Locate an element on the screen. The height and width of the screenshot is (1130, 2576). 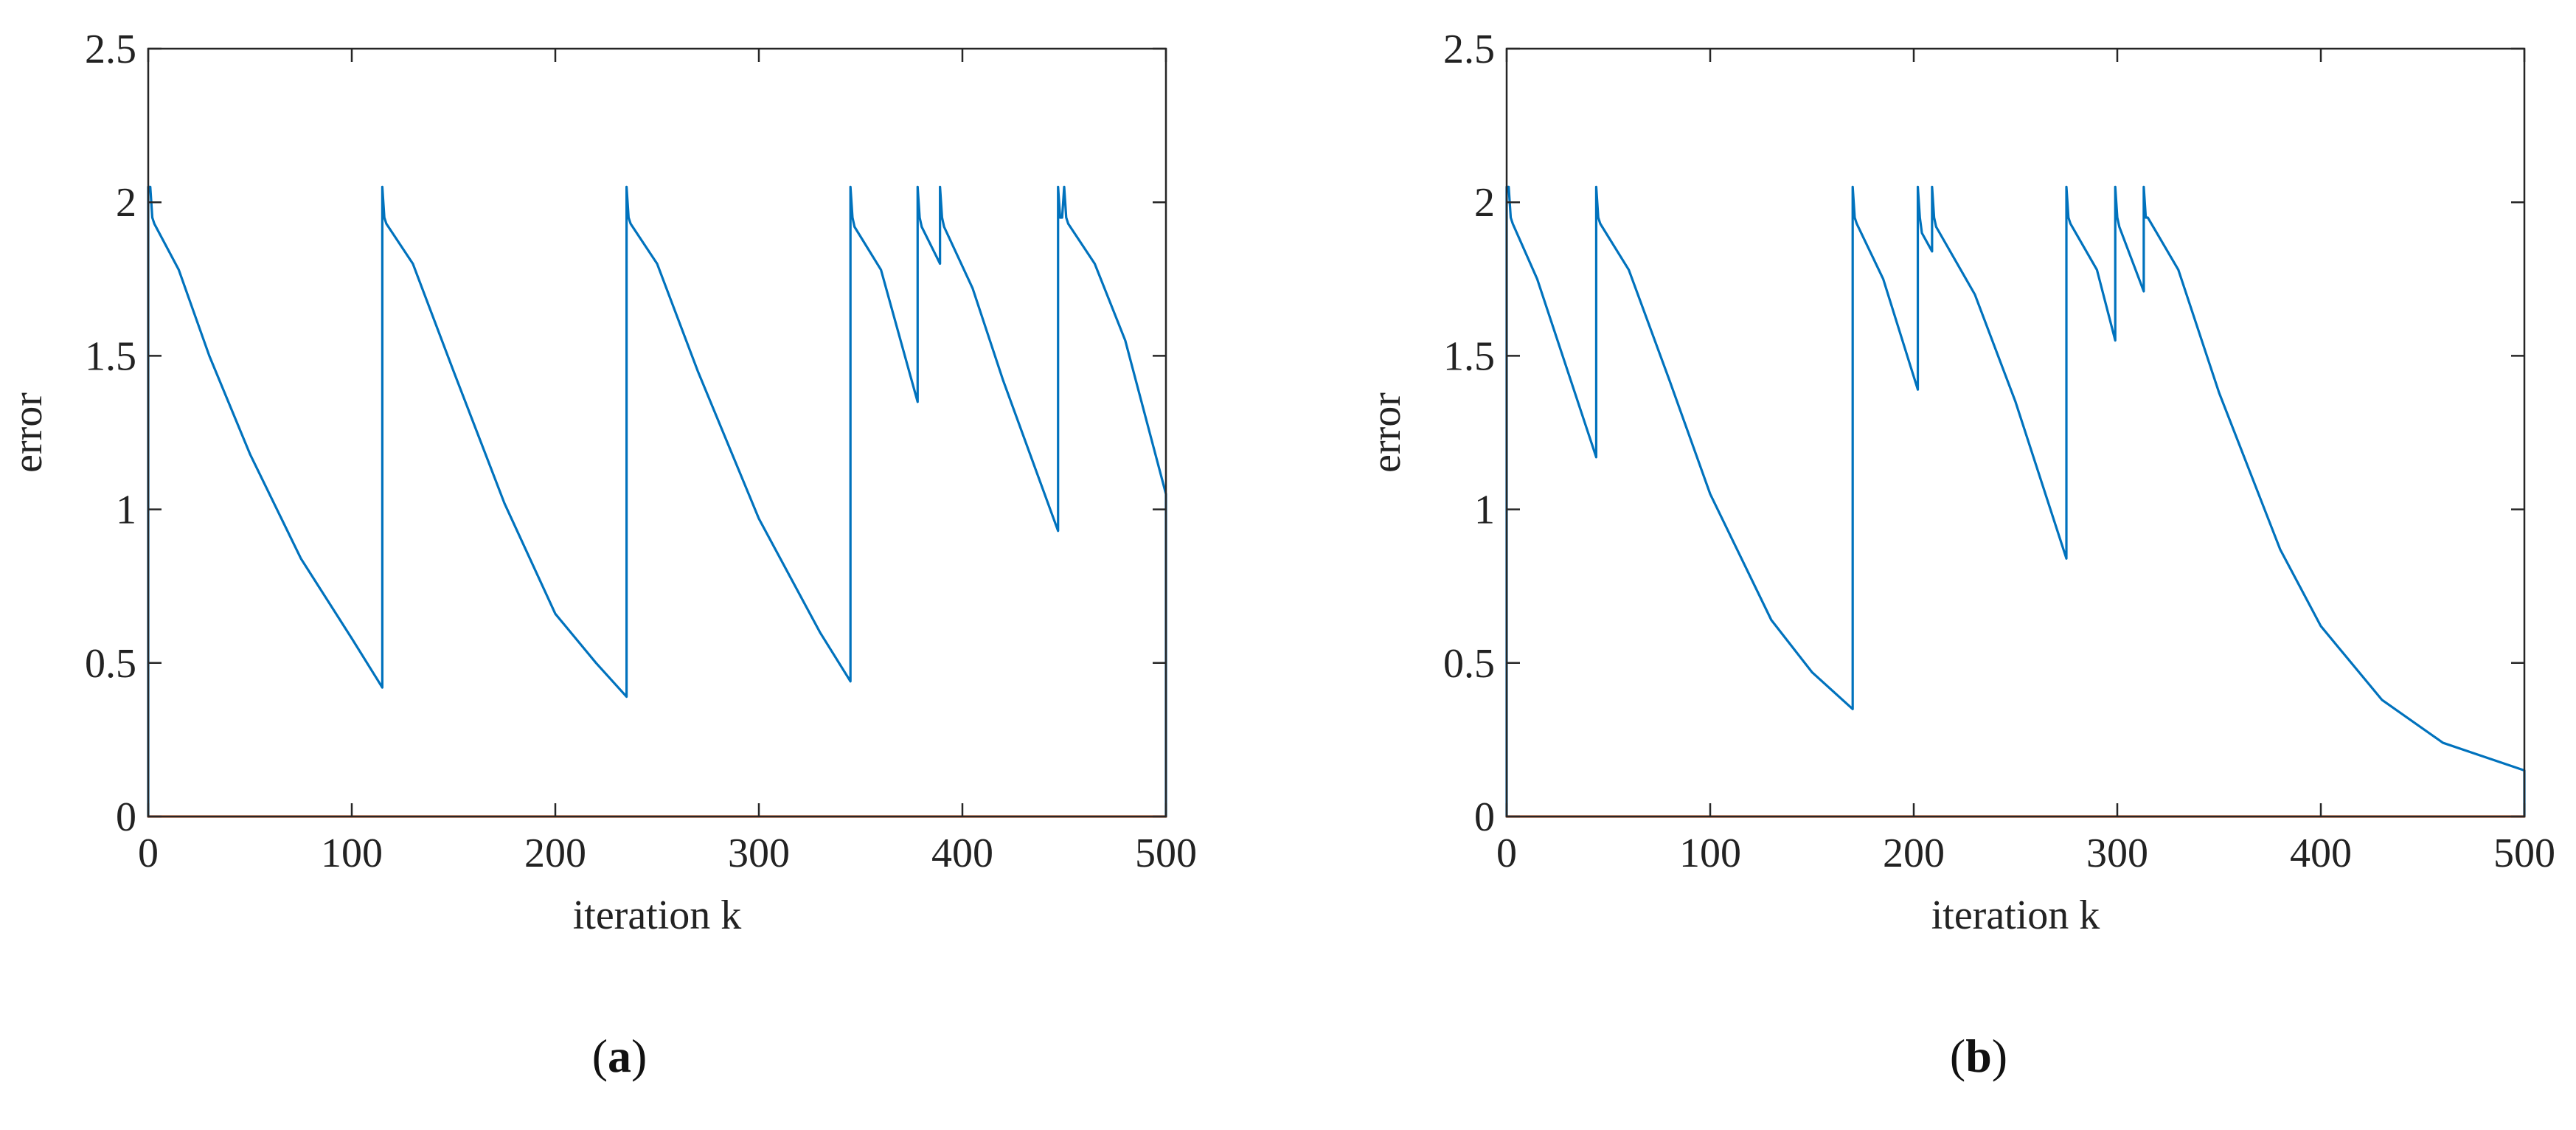
panel-label-letter: a is located at coordinates (619, 1056).